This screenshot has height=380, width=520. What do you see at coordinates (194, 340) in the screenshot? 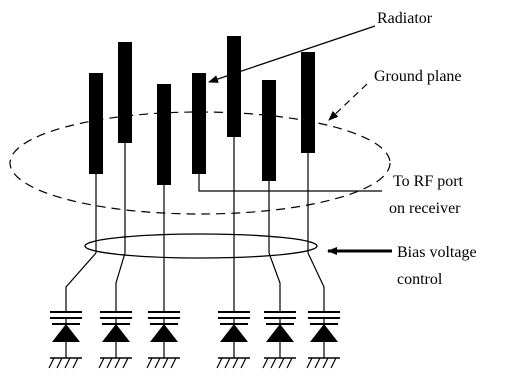
I see `diodes` at bounding box center [194, 340].